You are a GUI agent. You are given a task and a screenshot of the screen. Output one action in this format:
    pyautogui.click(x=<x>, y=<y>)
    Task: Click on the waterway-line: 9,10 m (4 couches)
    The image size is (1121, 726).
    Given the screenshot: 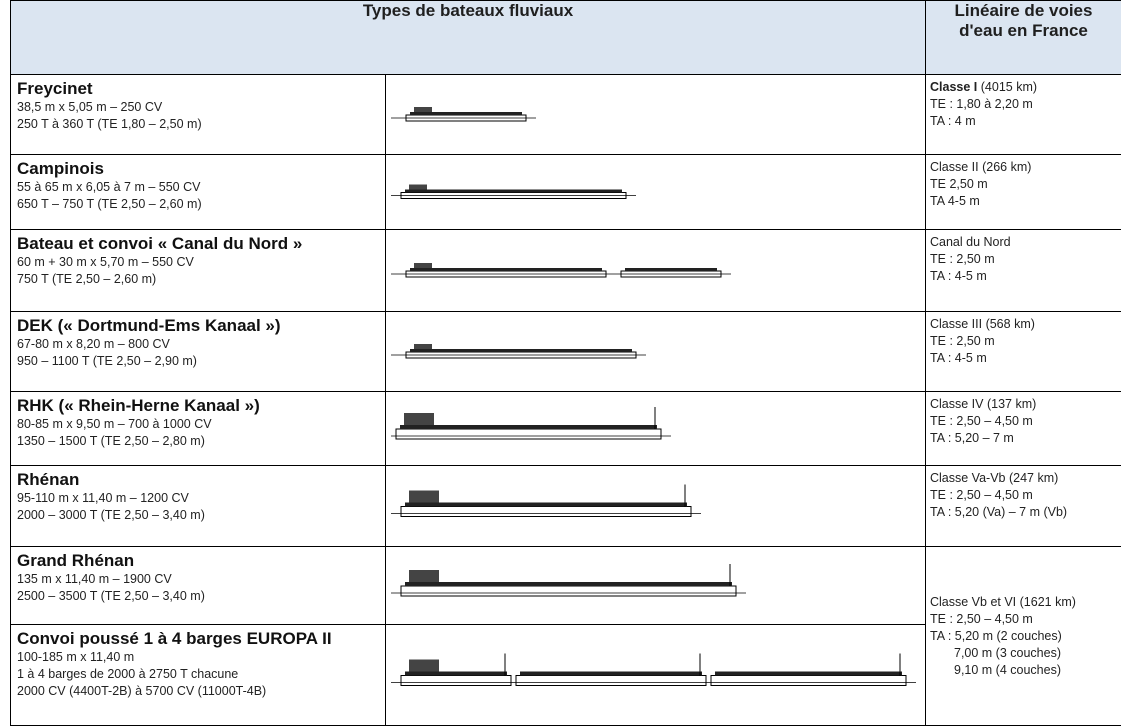 What is the action you would take?
    pyautogui.click(x=1023, y=670)
    